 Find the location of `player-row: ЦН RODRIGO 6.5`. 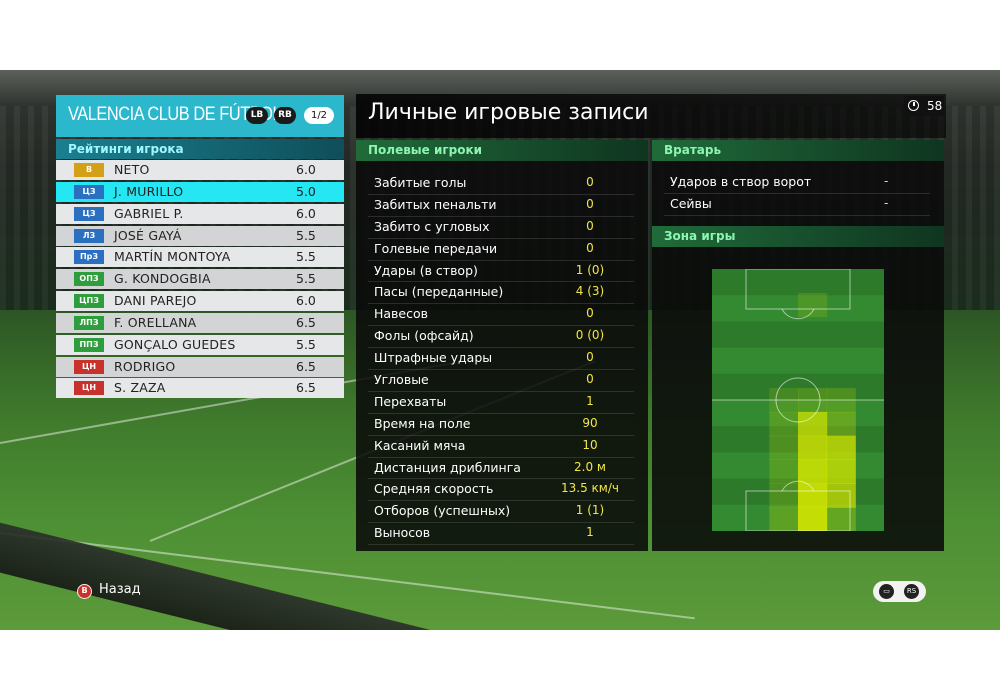

player-row: ЦН RODRIGO 6.5 is located at coordinates (200, 366).